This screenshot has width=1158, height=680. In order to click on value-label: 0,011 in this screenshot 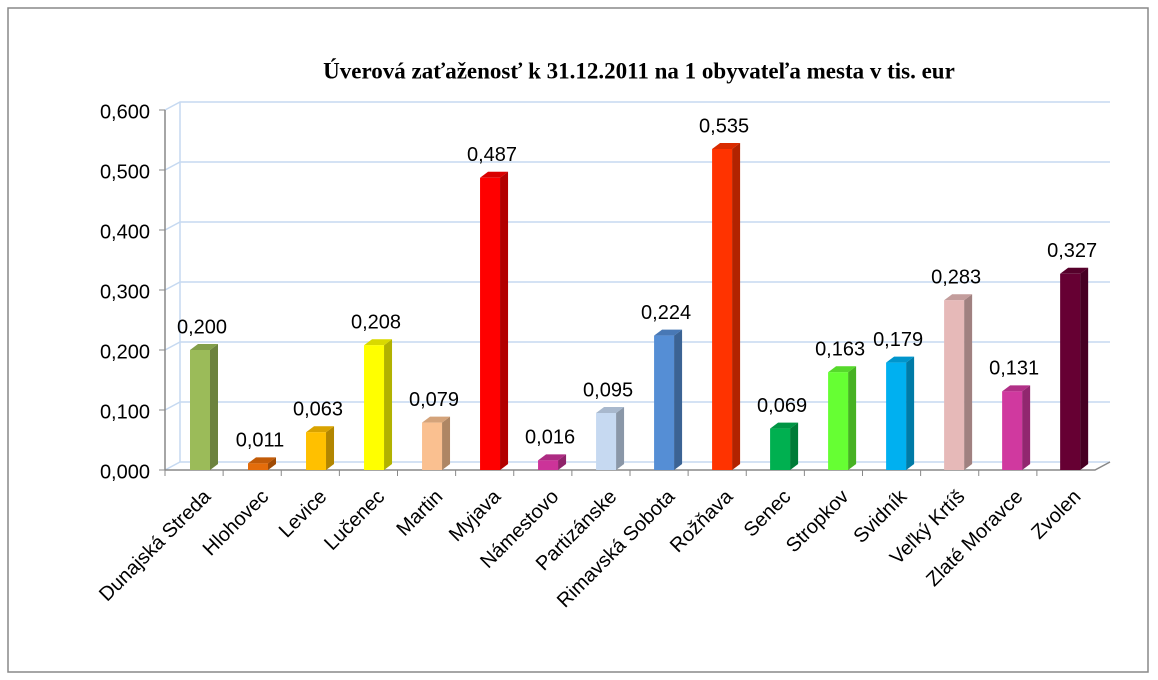, I will do `click(260, 441)`.